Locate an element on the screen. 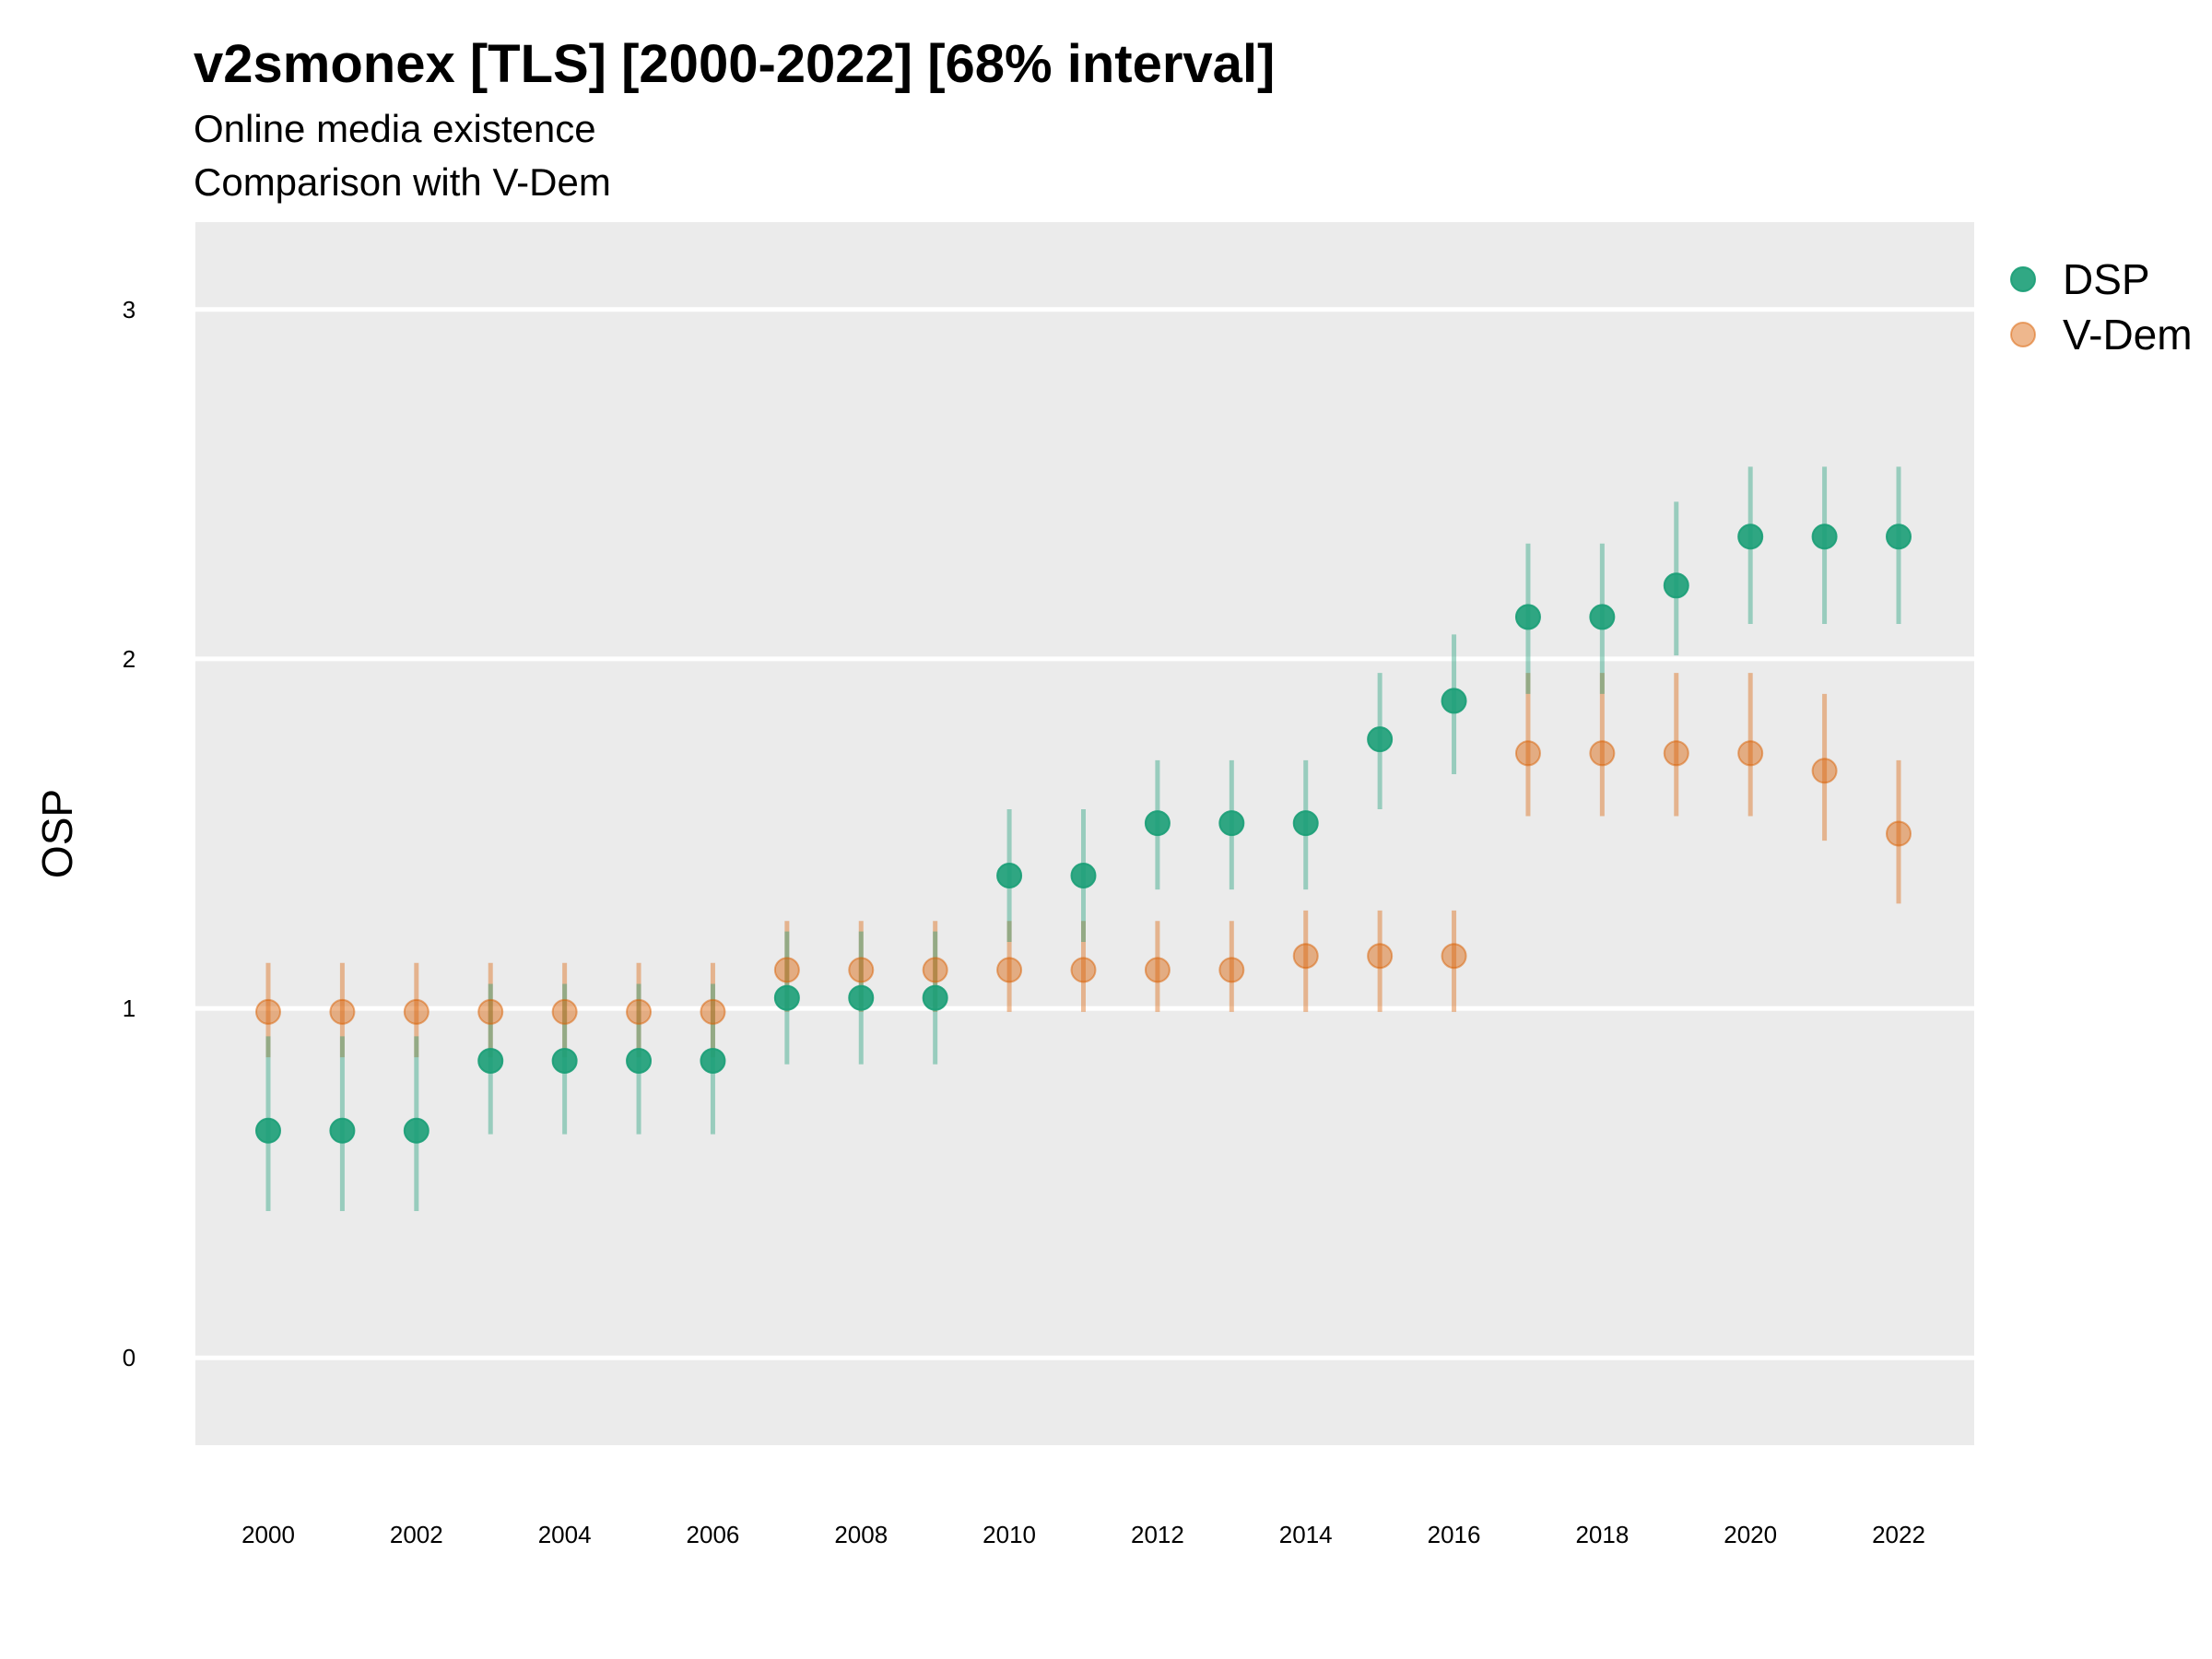 The height and width of the screenshot is (1659, 2212). x-tick-label: 2000 is located at coordinates (268, 1534).